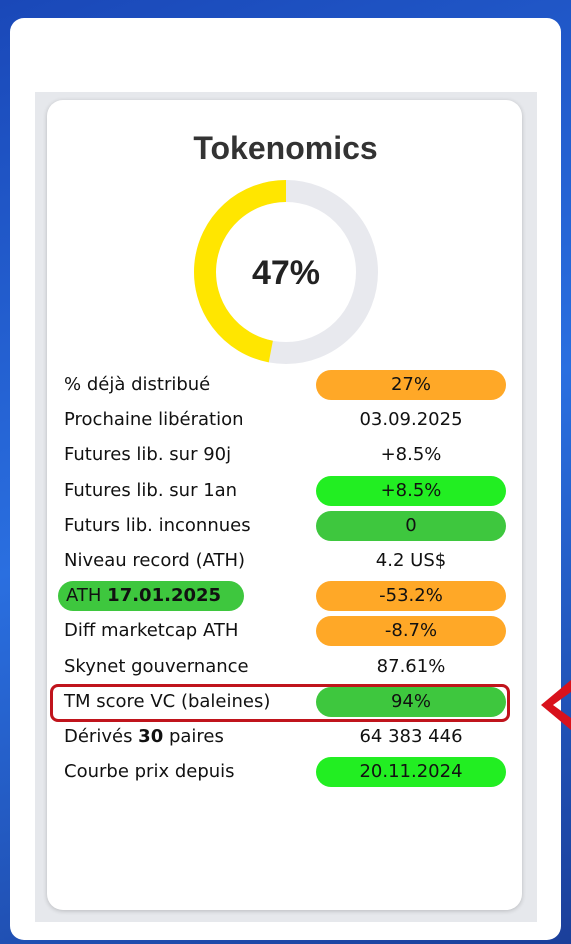 The image size is (571, 944). Describe the element at coordinates (411, 666) in the screenshot. I see `row-value: 87.61%` at that location.